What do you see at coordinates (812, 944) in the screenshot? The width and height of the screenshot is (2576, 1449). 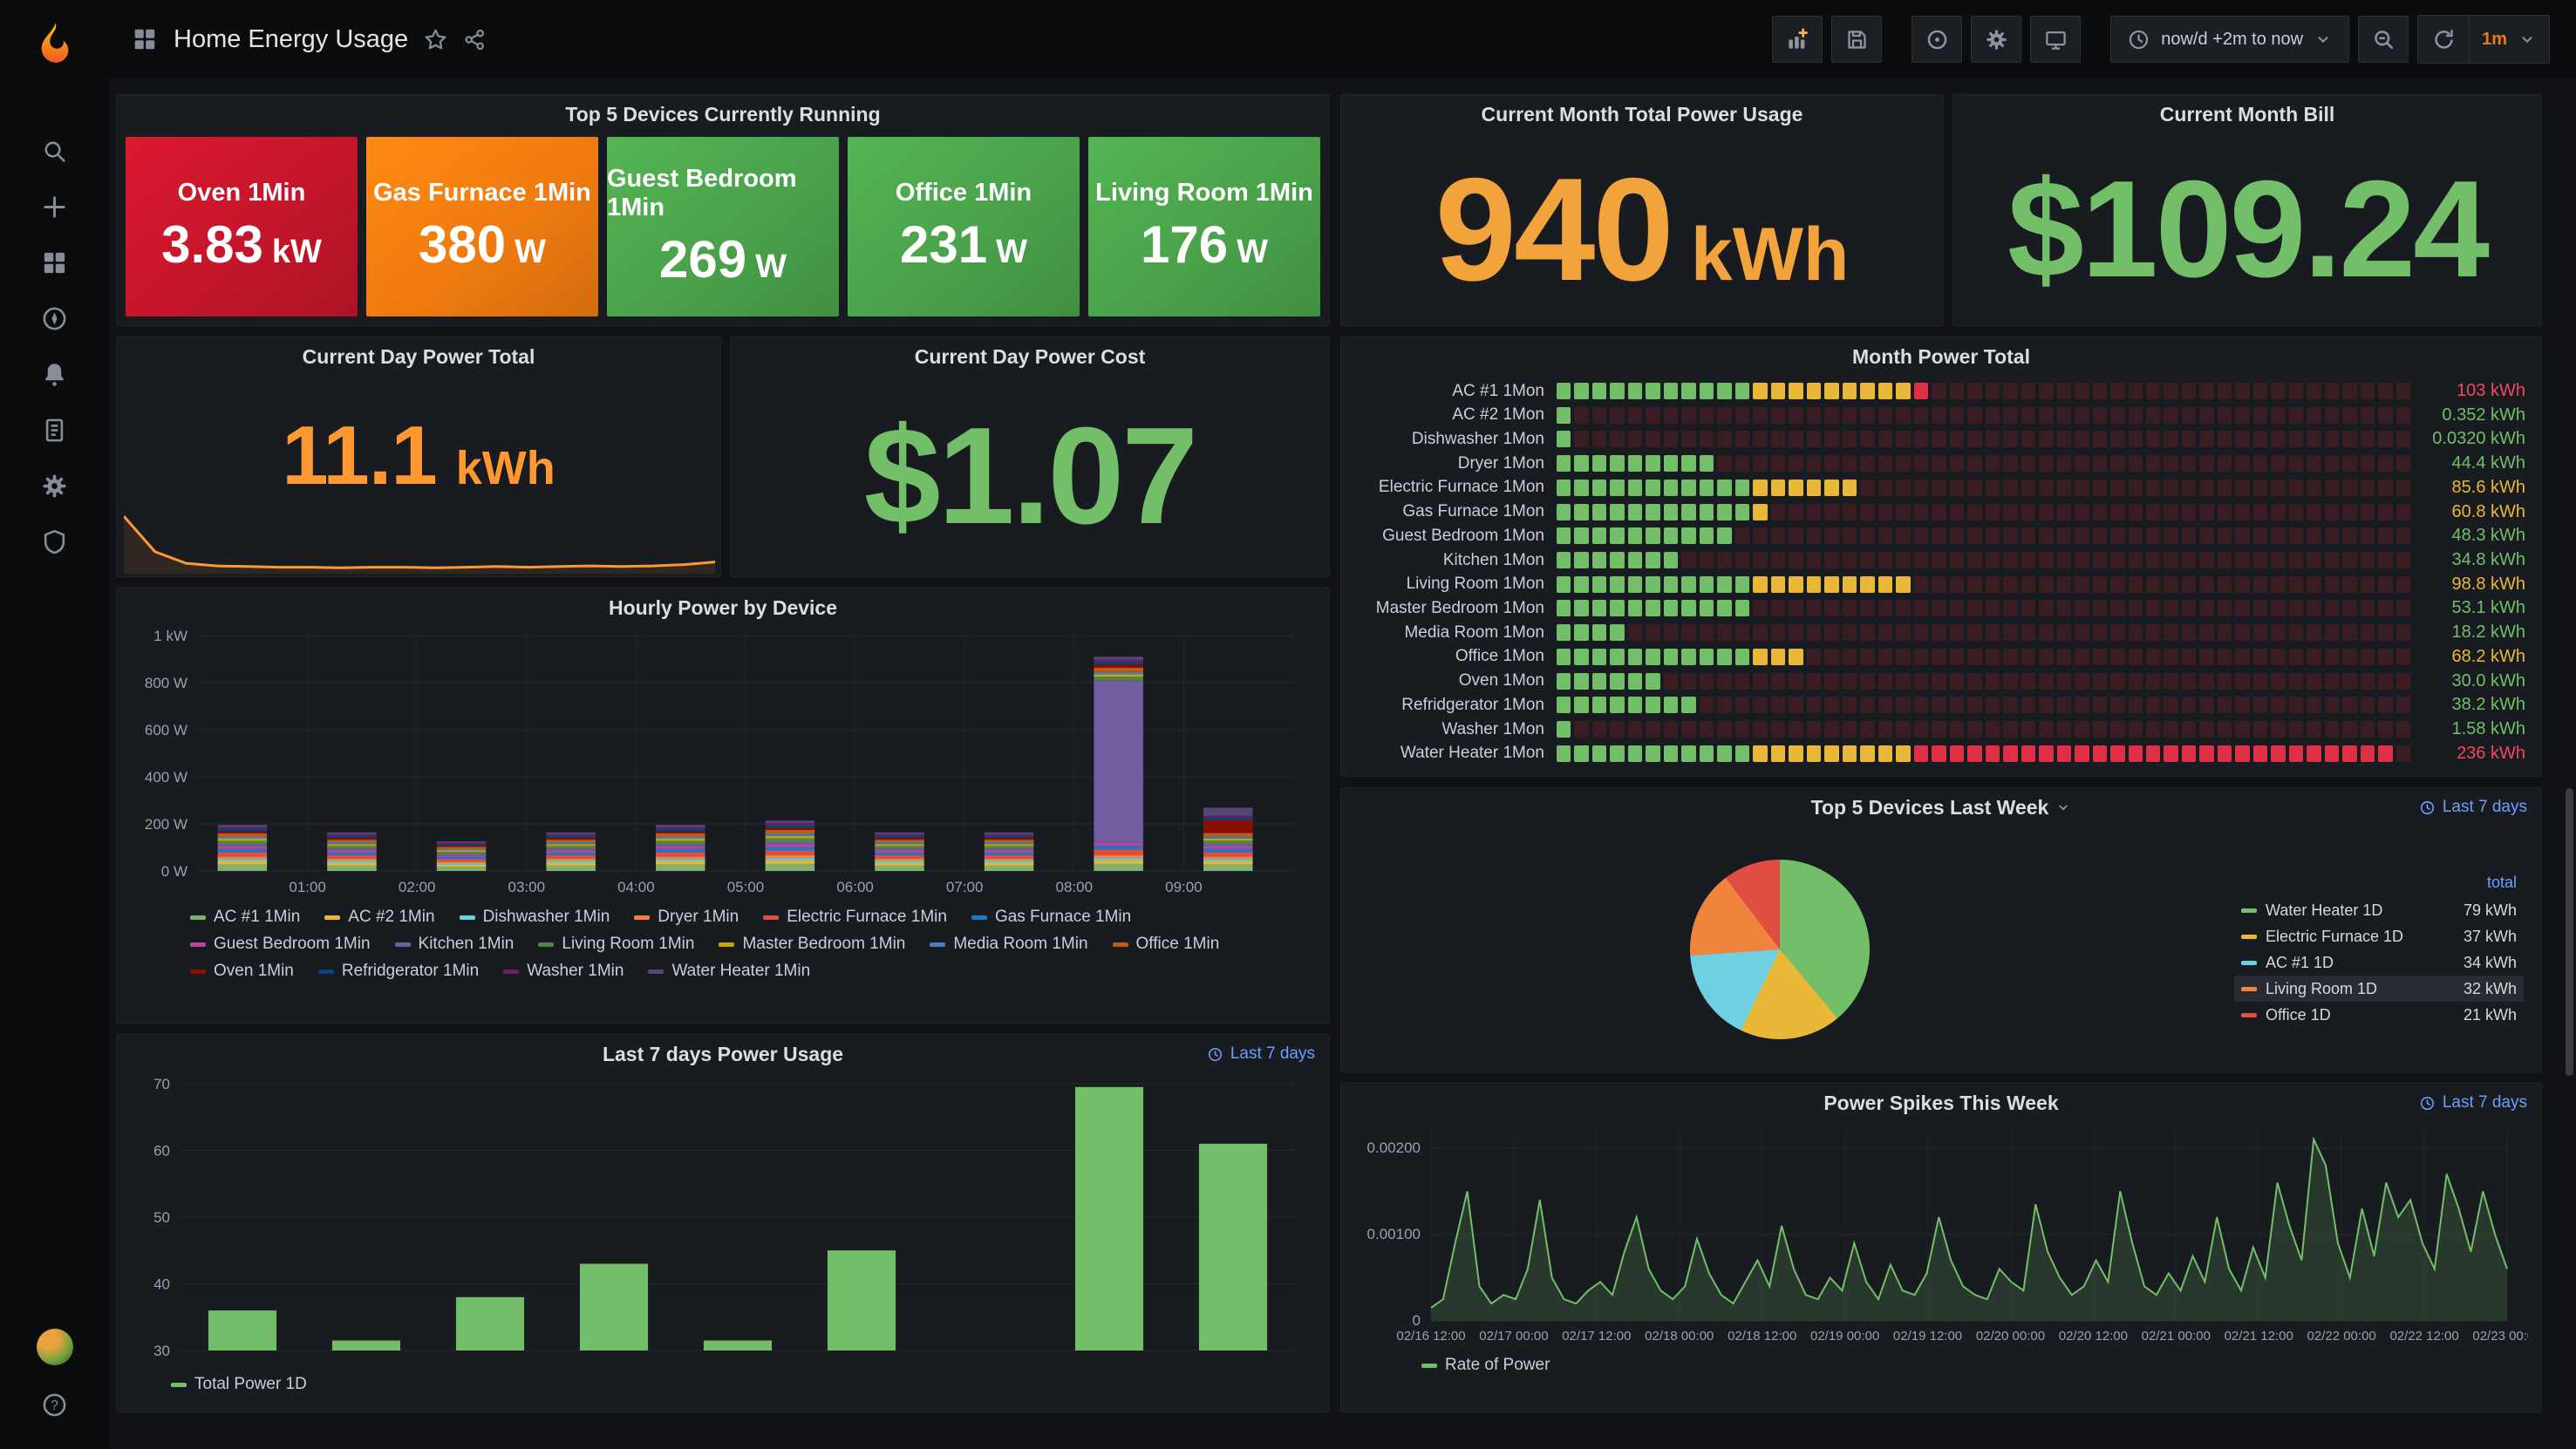 I see `legend-item: Master Bedroom 1Min` at bounding box center [812, 944].